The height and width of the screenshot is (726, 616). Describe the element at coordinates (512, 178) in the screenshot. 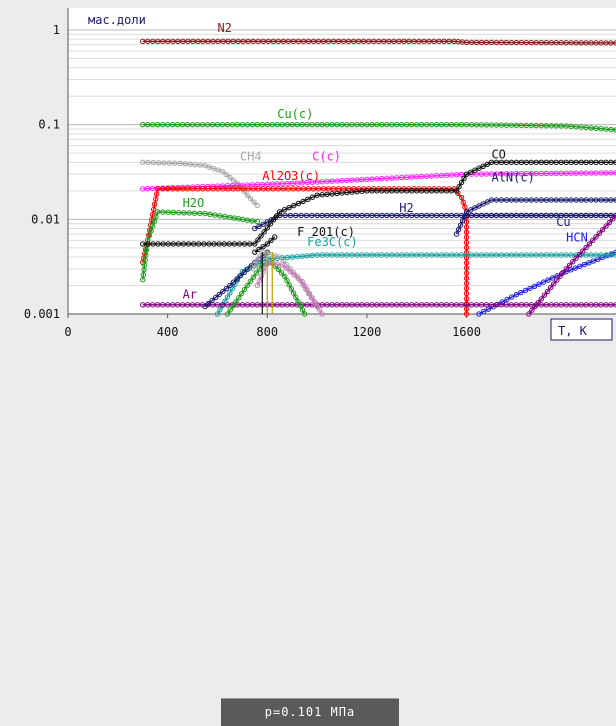

I see `series-label: AlN(c)` at that location.